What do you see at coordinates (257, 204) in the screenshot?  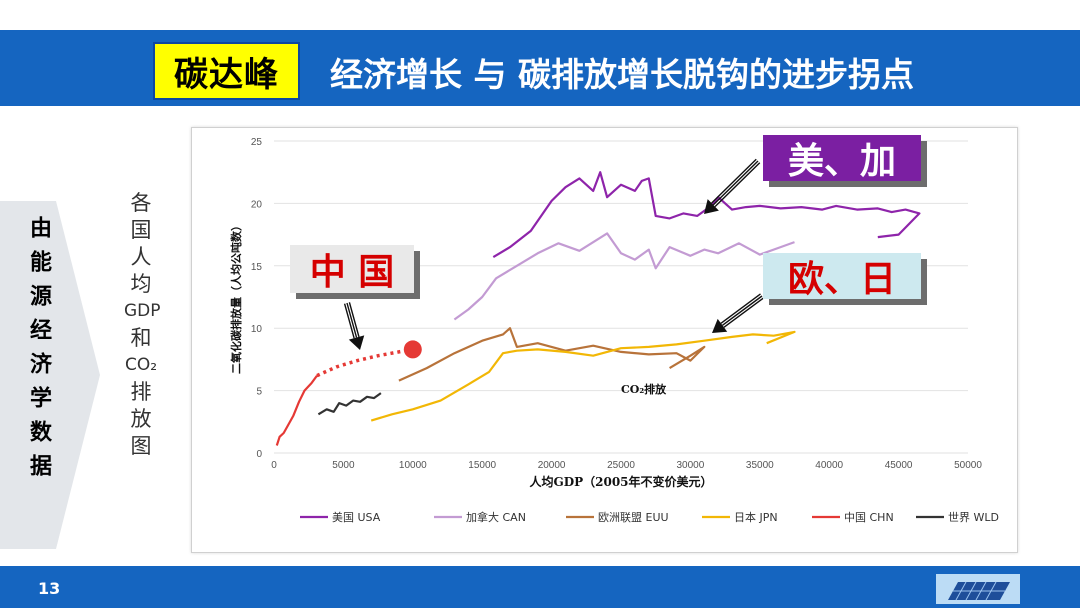 I see `y-tick-label: 20` at bounding box center [257, 204].